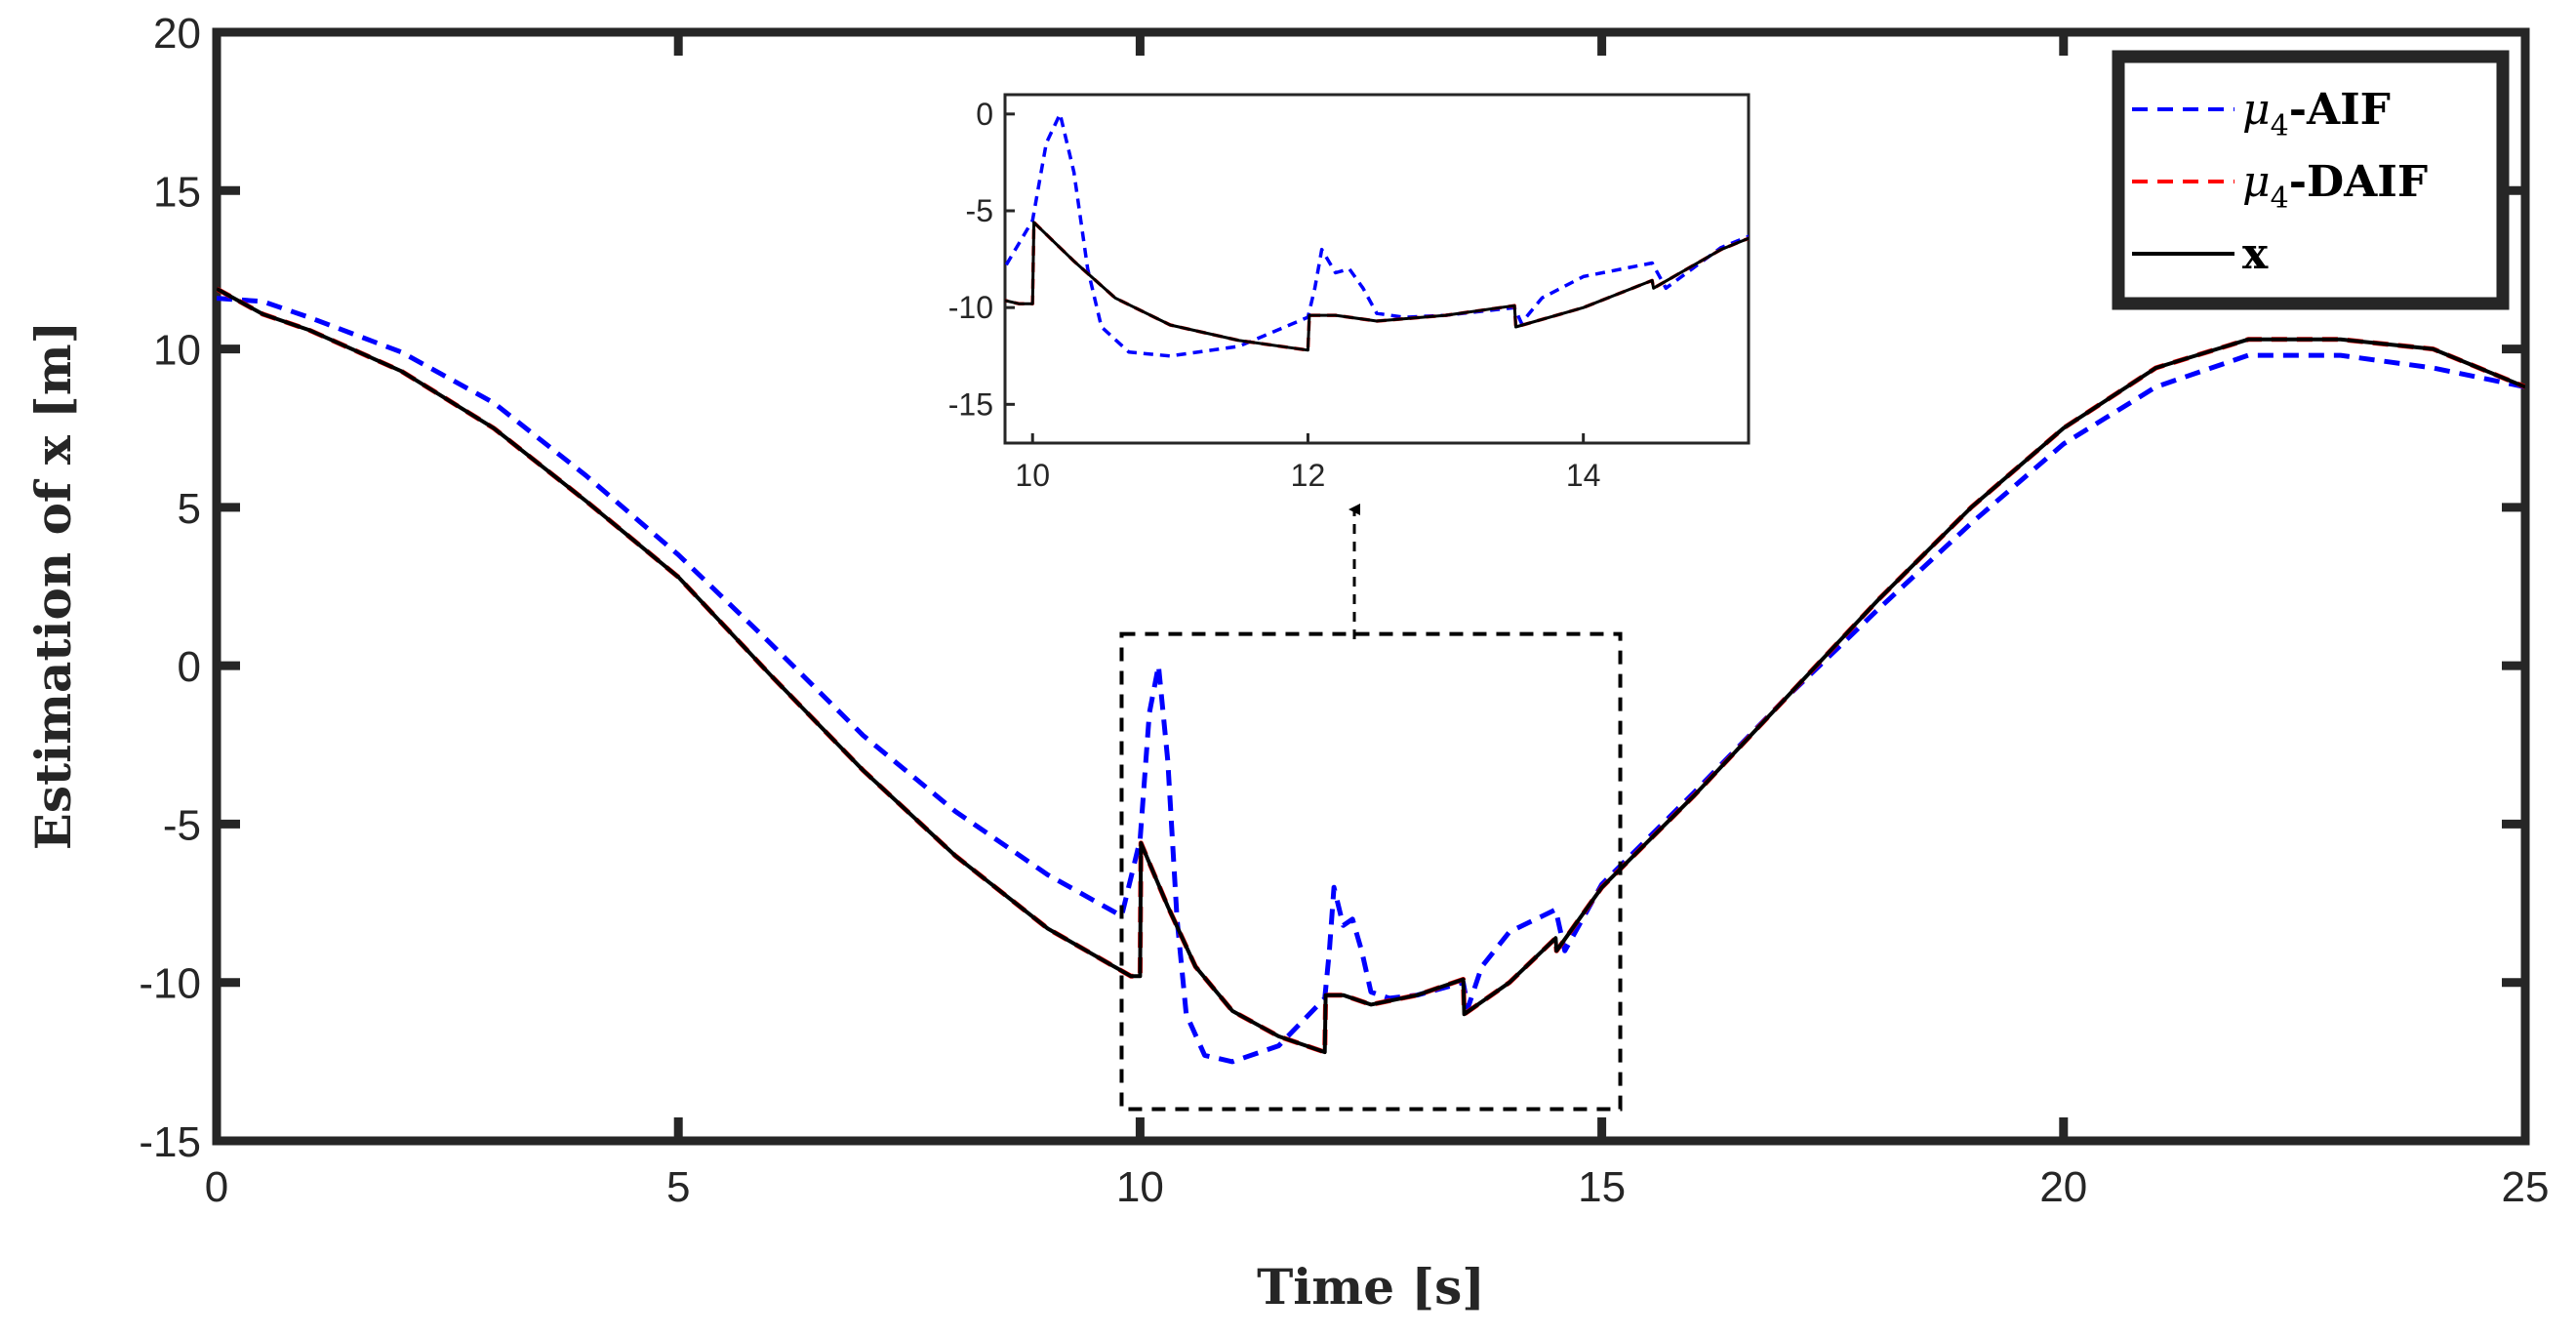  Describe the element at coordinates (53, 586) in the screenshot. I see `y-axis-label: Estimation of x [m]` at that location.